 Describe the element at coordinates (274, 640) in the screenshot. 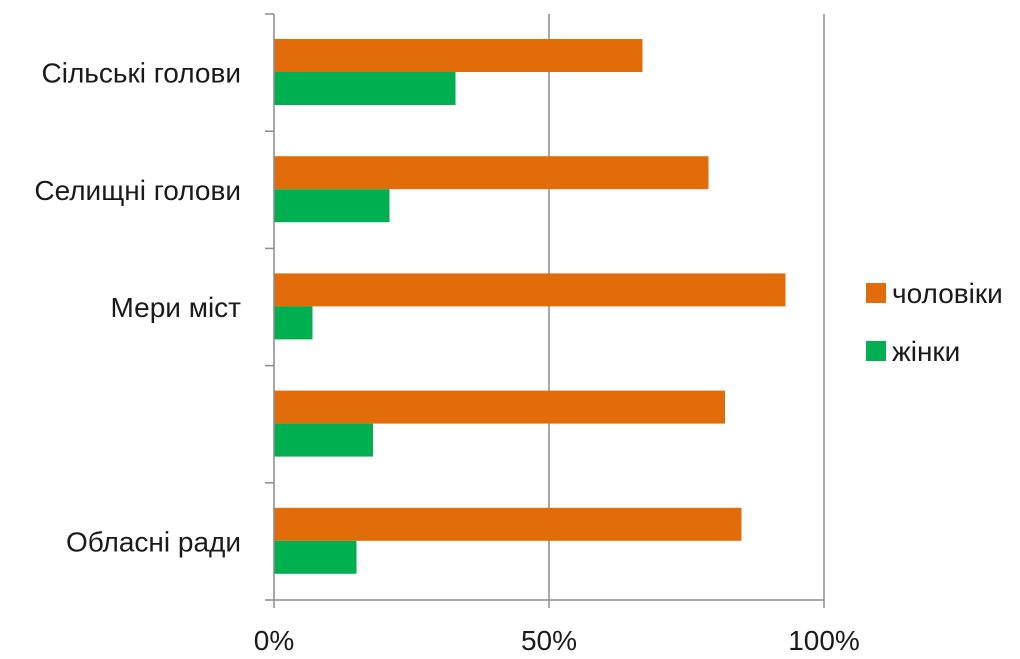

I see `x-tick-label: 0%` at that location.